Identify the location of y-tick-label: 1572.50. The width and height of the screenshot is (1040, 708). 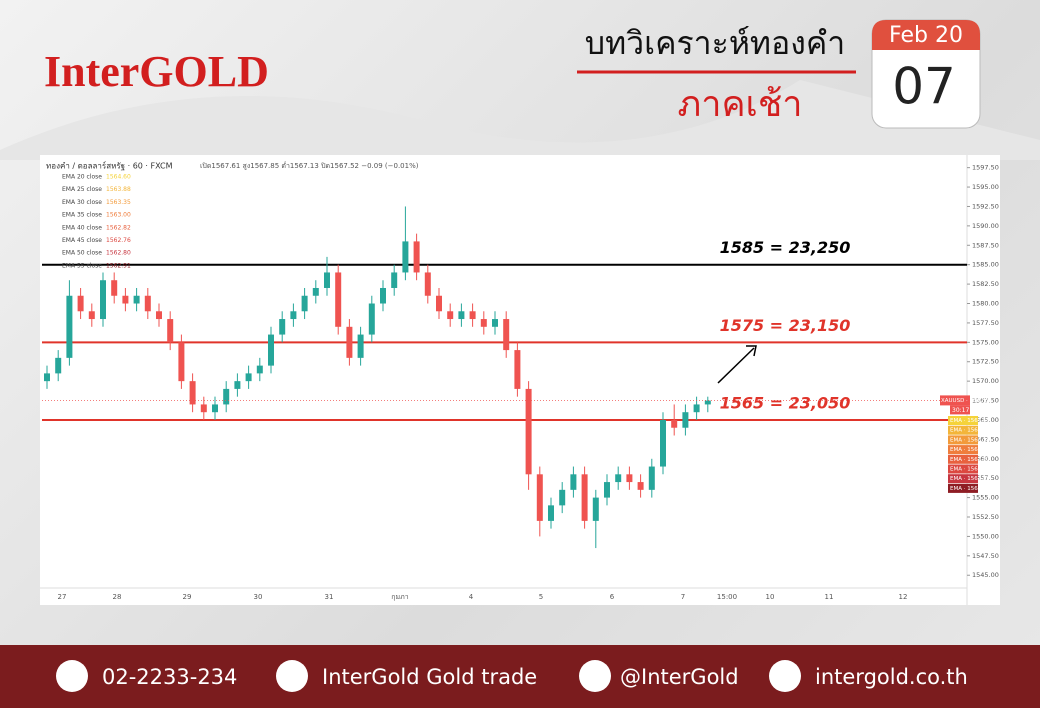
(985, 362).